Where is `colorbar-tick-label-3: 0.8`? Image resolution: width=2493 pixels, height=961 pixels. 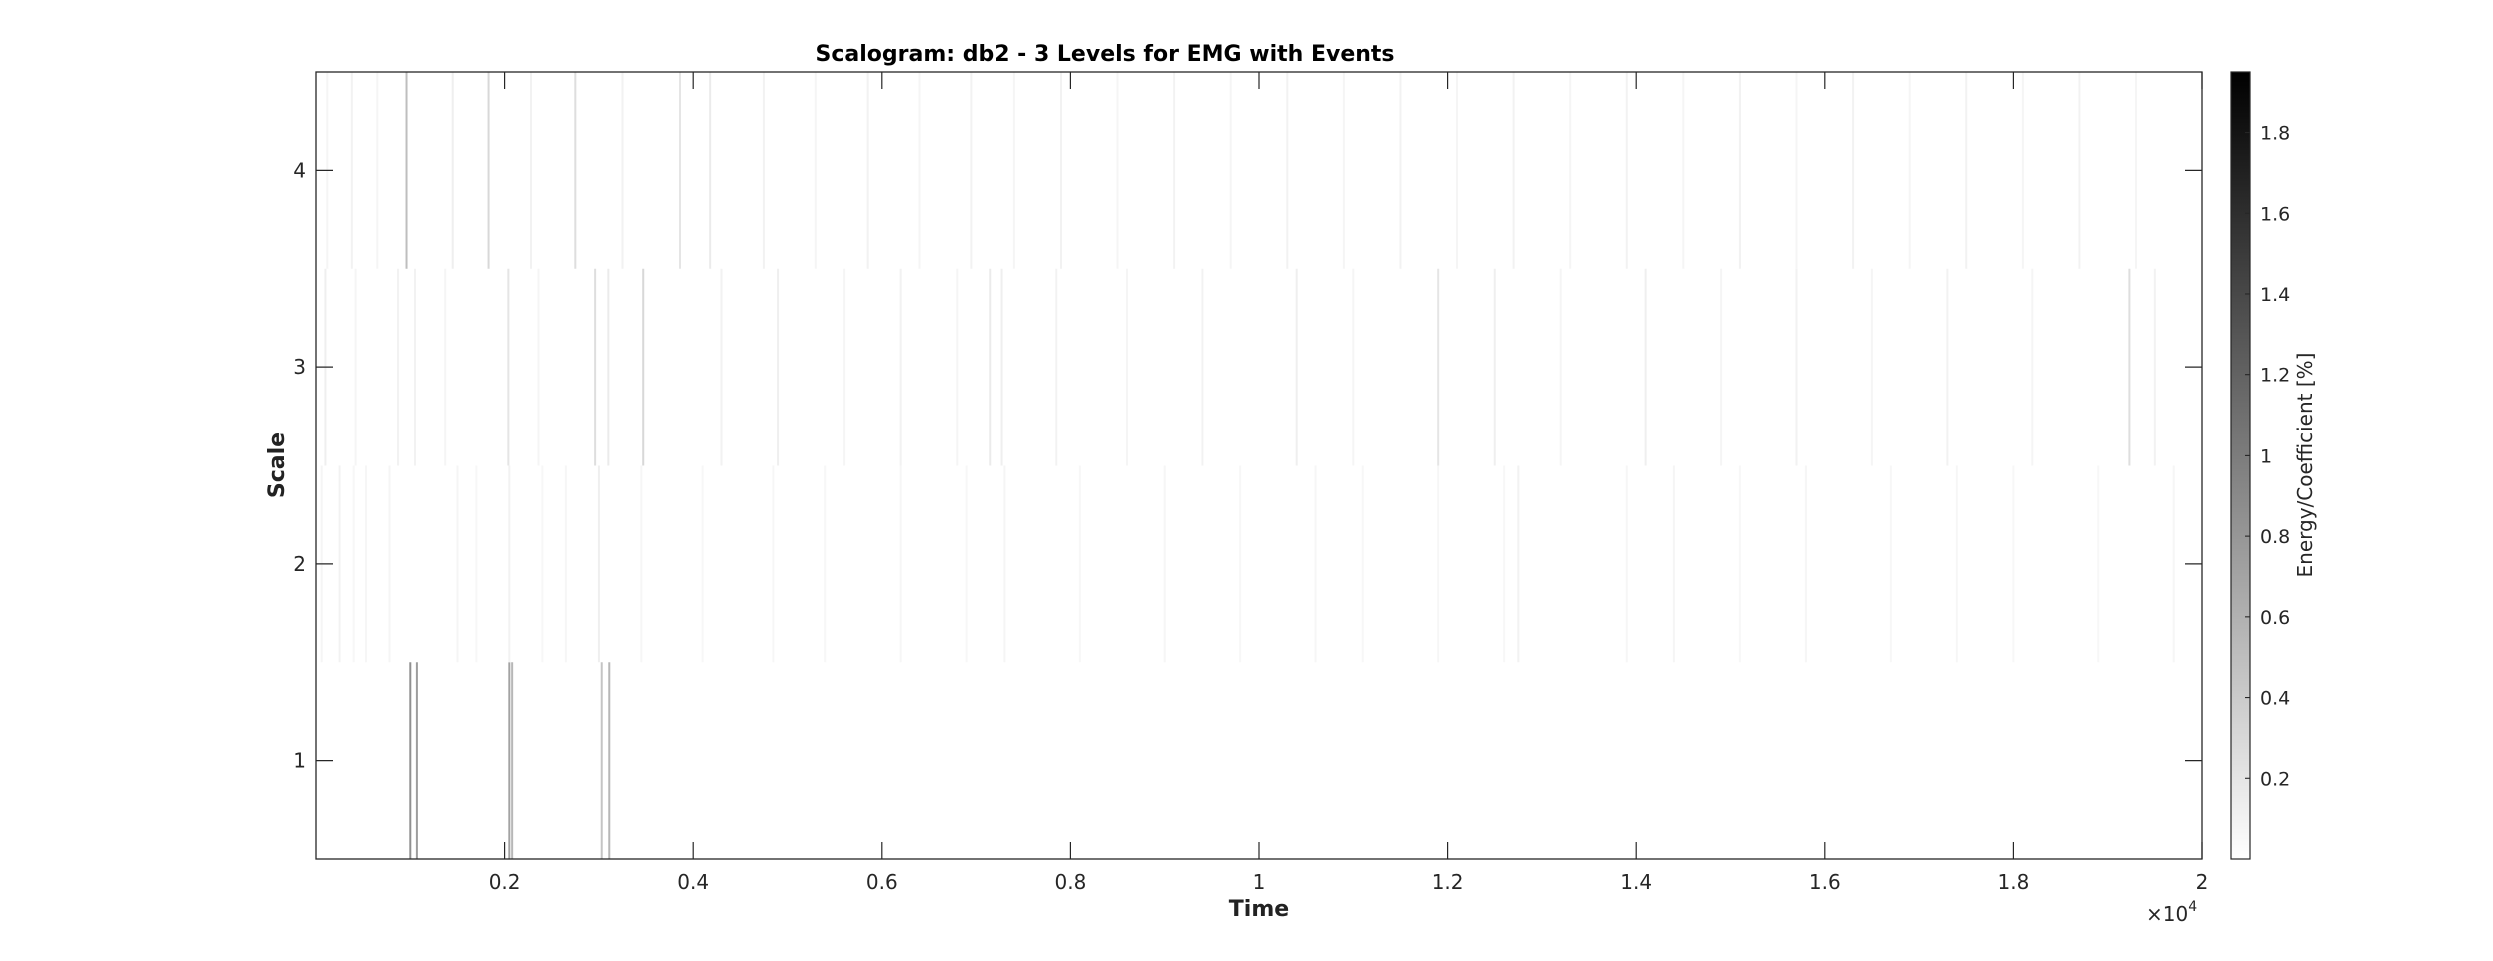
colorbar-tick-label-3: 0.8 is located at coordinates (2275, 537).